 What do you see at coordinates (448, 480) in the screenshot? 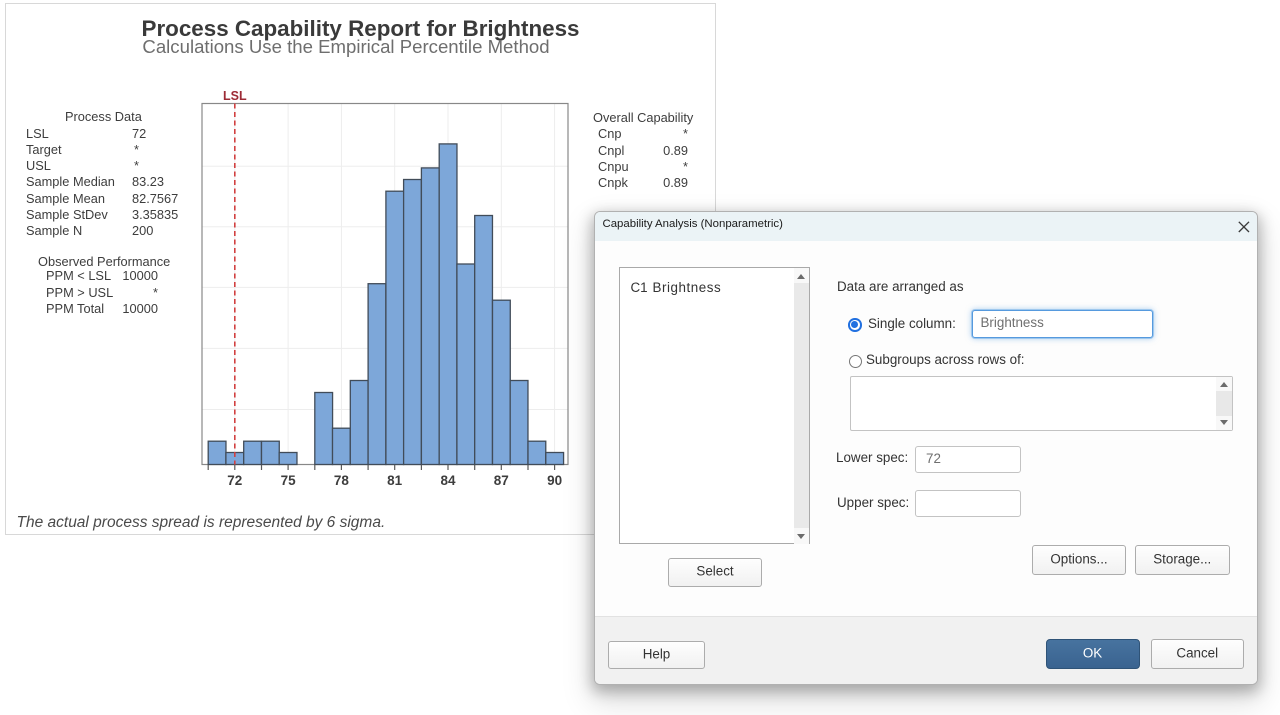
I see `svg-text: 84` at bounding box center [448, 480].